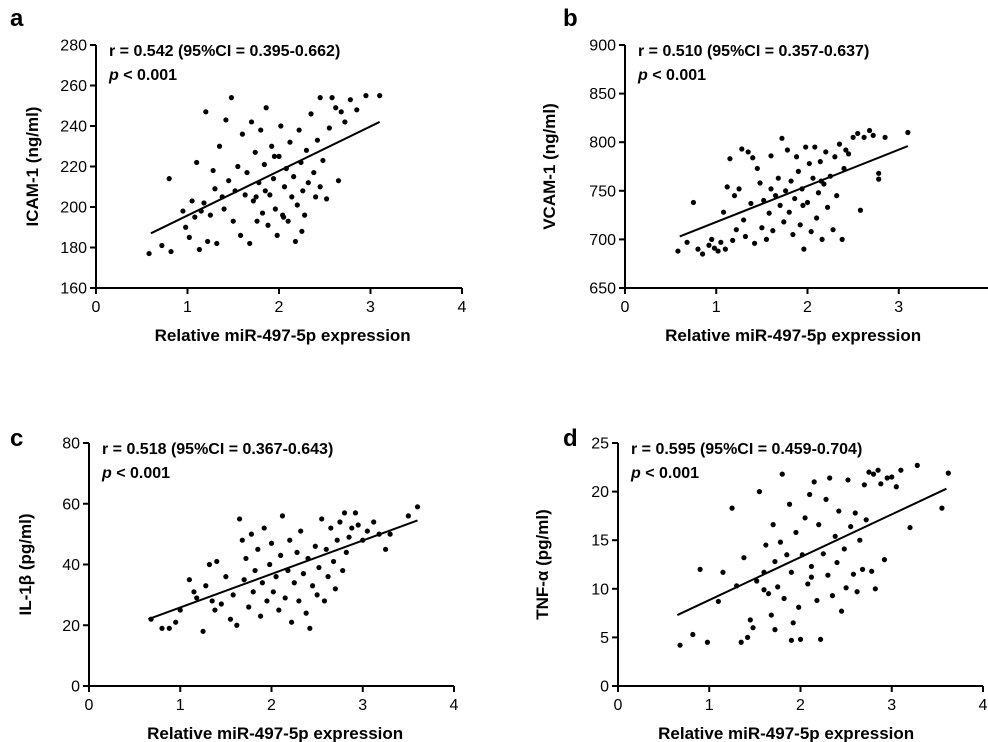 This screenshot has width=988, height=742. I want to click on panel-a-y-tick-label: 280, so click(73, 46).